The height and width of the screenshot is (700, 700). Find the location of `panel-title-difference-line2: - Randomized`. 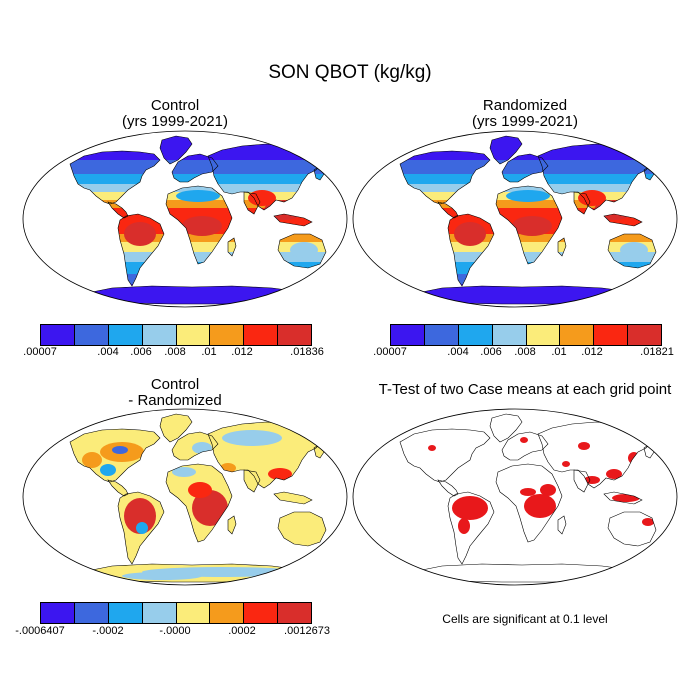

panel-title-difference-line2: - Randomized is located at coordinates (175, 400).